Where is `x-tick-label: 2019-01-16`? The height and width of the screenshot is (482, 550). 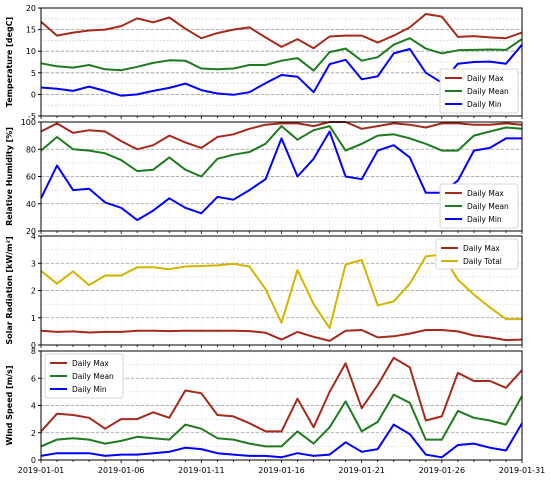 x-tick-label: 2019-01-16 is located at coordinates (281, 470).